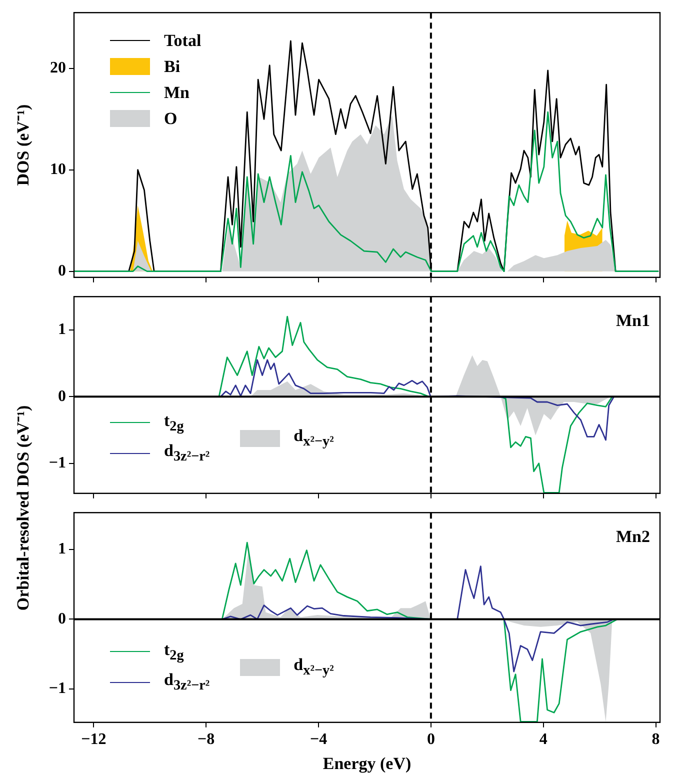 The height and width of the screenshot is (779, 676). Describe the element at coordinates (206, 739) in the screenshot. I see `x-tick-label: −8` at that location.